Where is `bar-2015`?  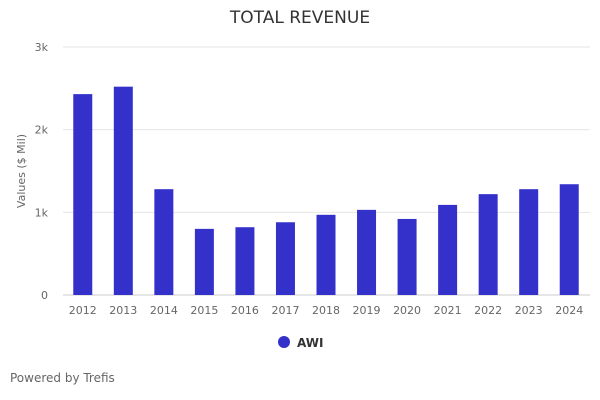
bar-2015 is located at coordinates (204, 261).